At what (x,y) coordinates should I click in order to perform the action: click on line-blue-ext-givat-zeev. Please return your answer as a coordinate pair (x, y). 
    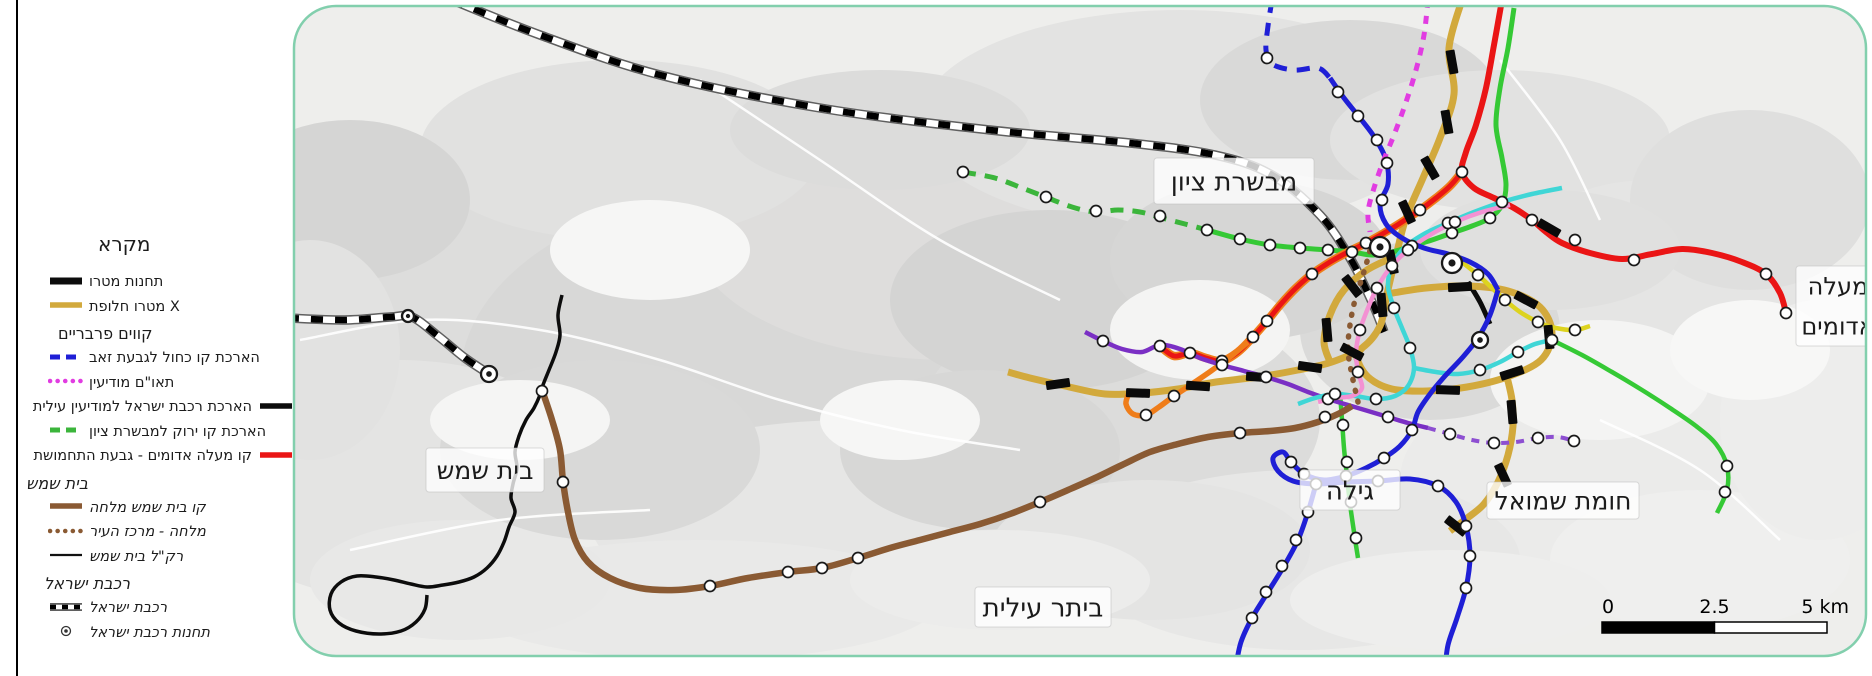
    Looking at the image, I should click on (1297, 43).